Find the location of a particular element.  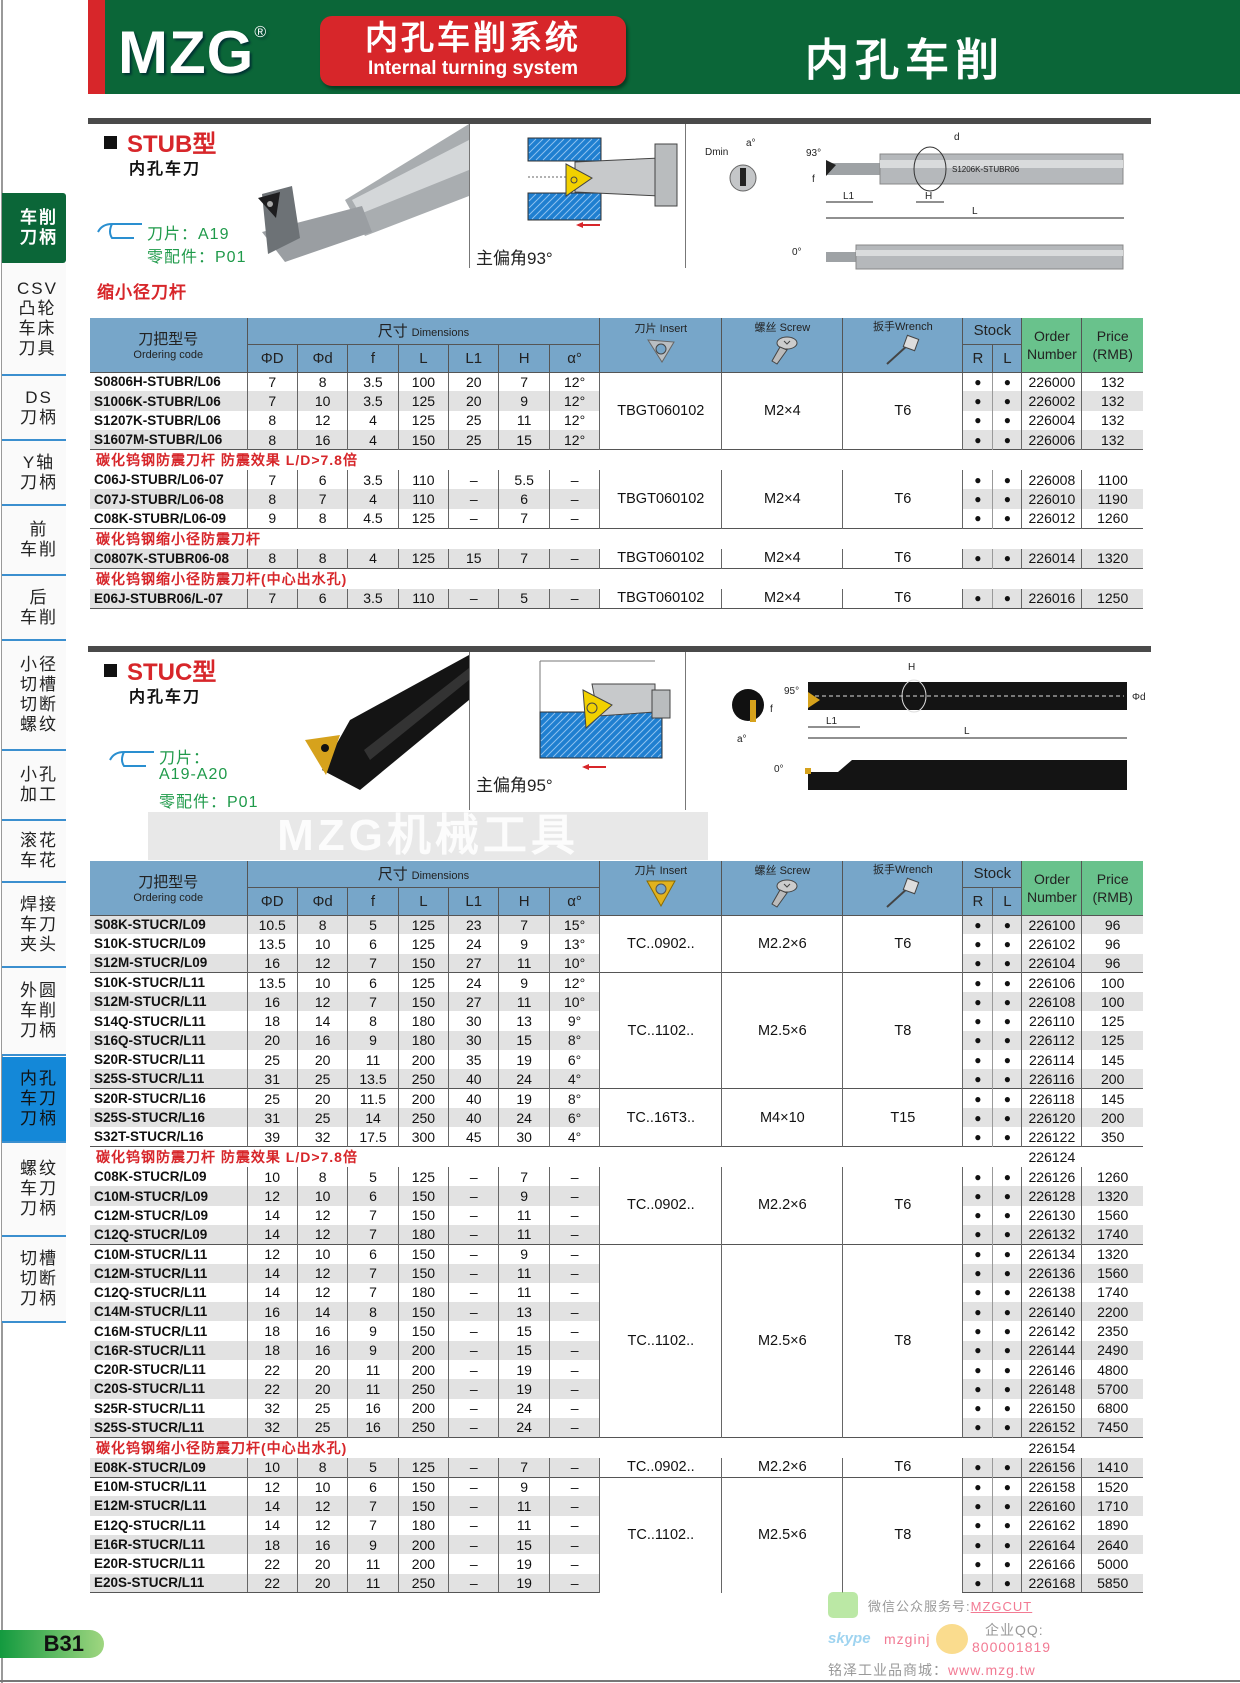

table-row: S16Q-STUCR/L11 20 16 9 180 30 15 8° ● ● 226112 125 is located at coordinates (616, 1040).